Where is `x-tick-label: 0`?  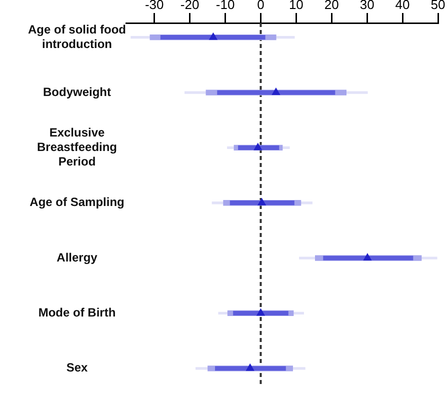
x-tick-label: 0 is located at coordinates (260, 6).